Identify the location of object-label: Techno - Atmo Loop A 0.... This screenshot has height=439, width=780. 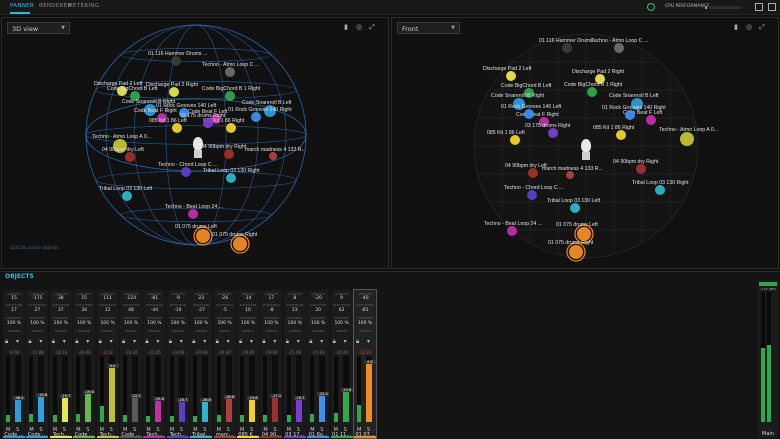
(688, 130).